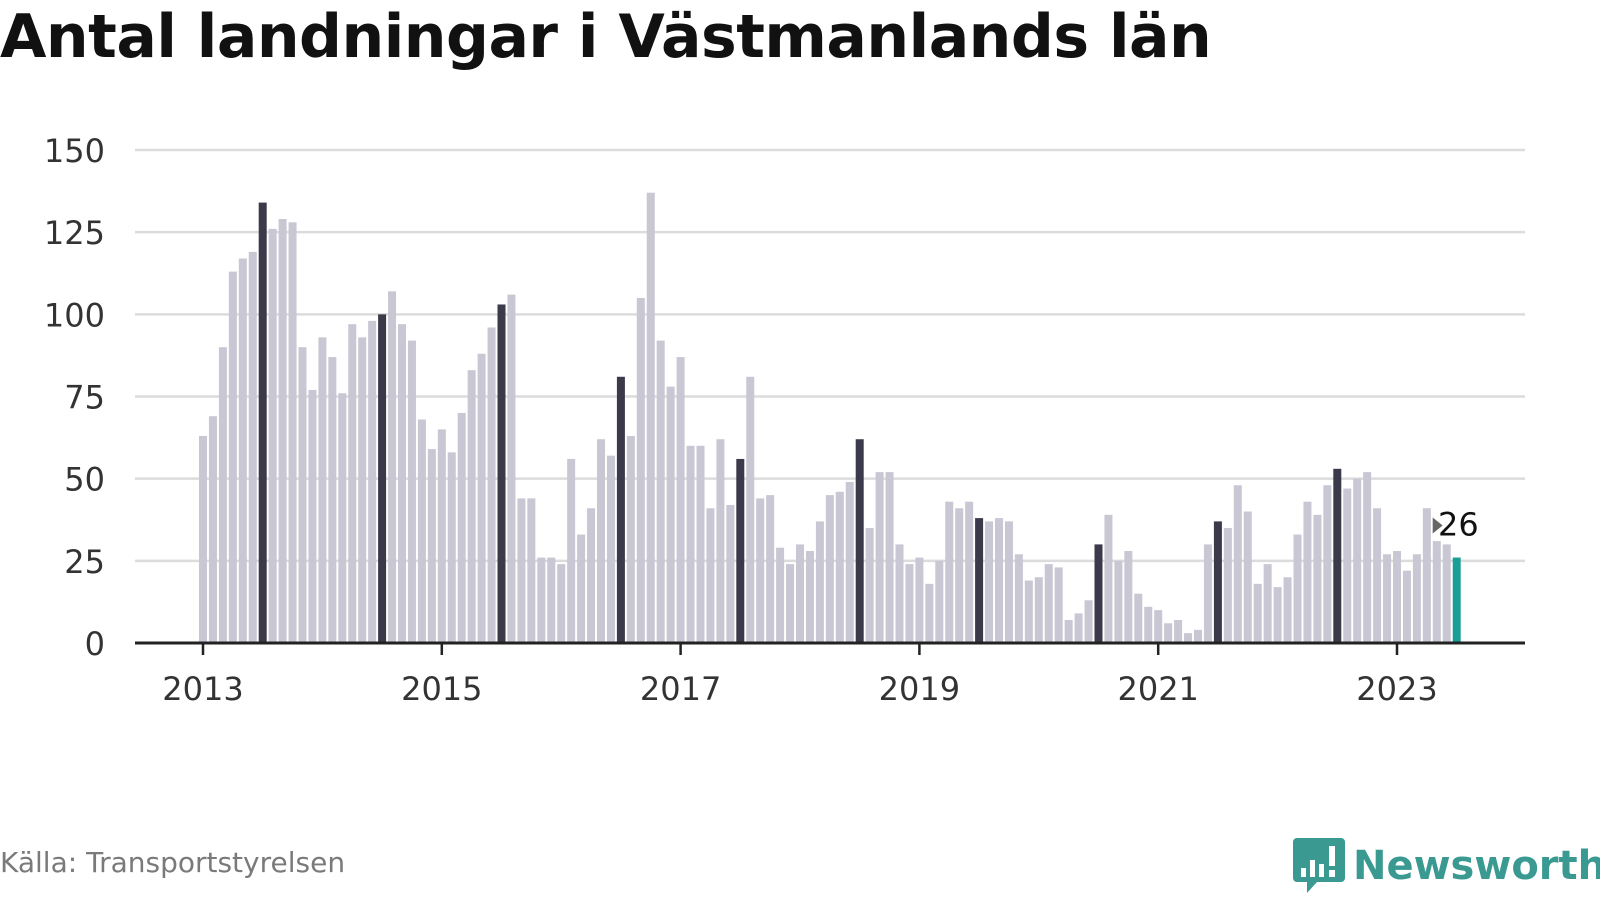  Describe the element at coordinates (441, 689) in the screenshot. I see `x-tick-label: 2015` at that location.